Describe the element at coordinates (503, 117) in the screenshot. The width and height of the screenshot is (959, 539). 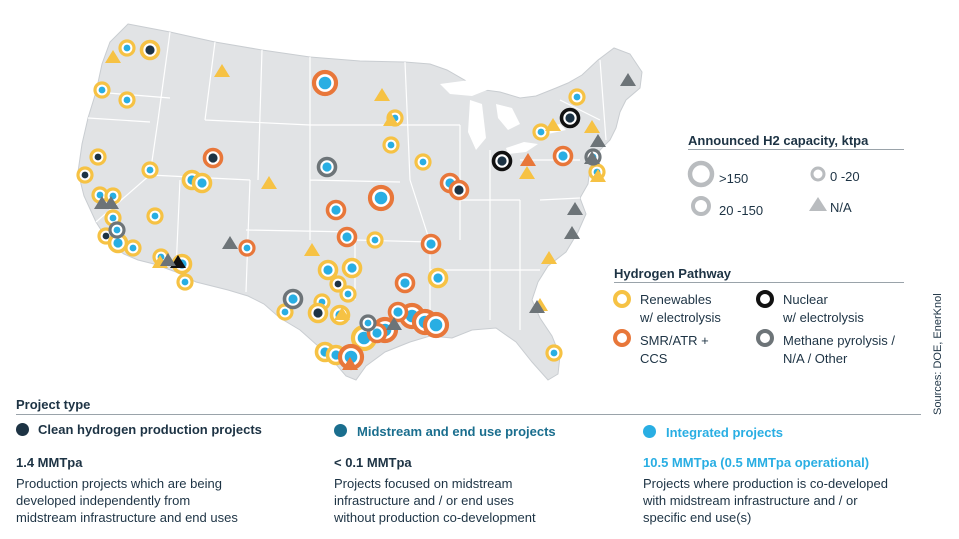
I see `great-lakes` at that location.